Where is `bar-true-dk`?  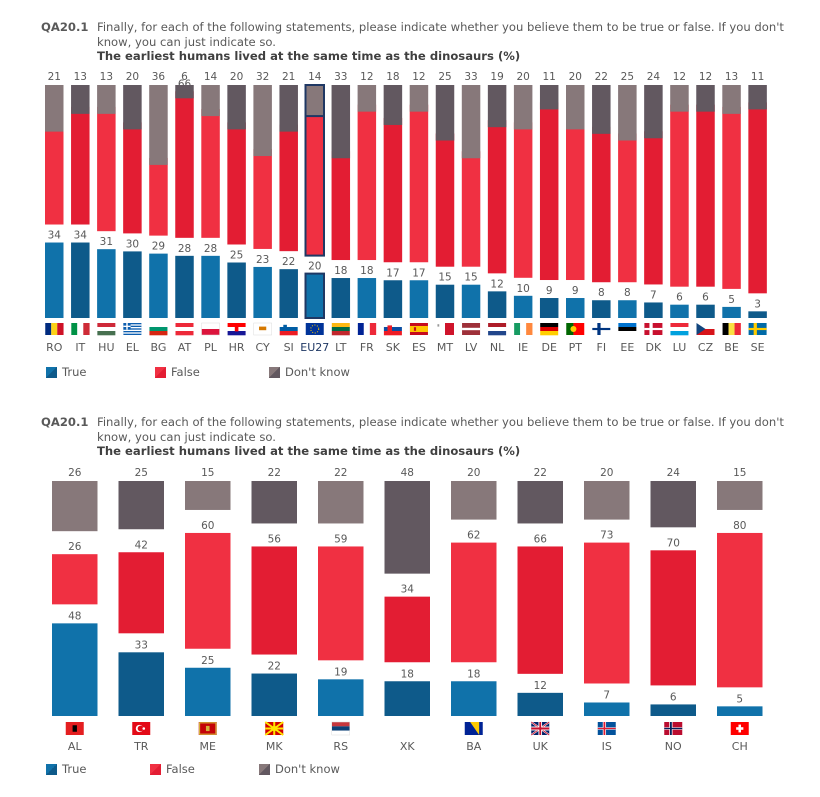
bar-true-dk is located at coordinates (653, 310).